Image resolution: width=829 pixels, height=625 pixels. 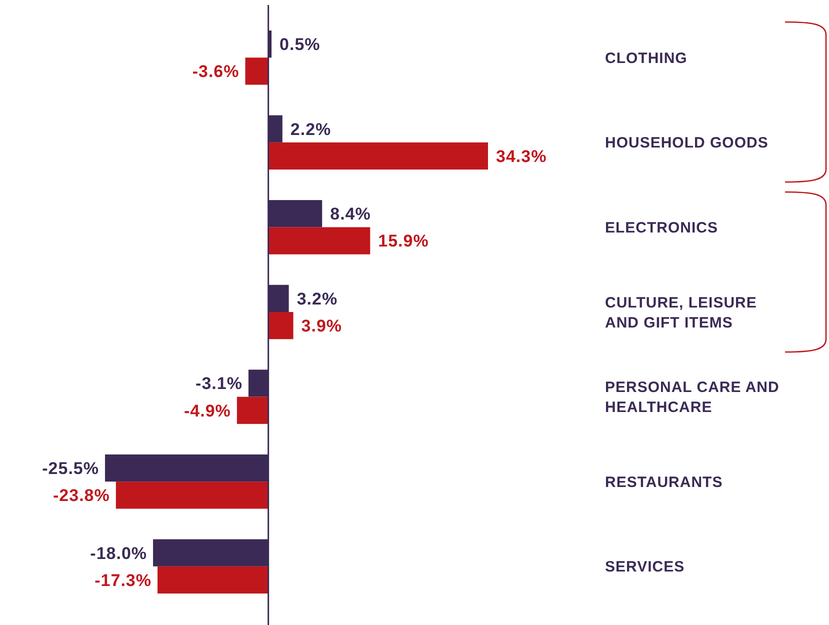 What do you see at coordinates (300, 44) in the screenshot?
I see `data-label: 0.5%` at bounding box center [300, 44].